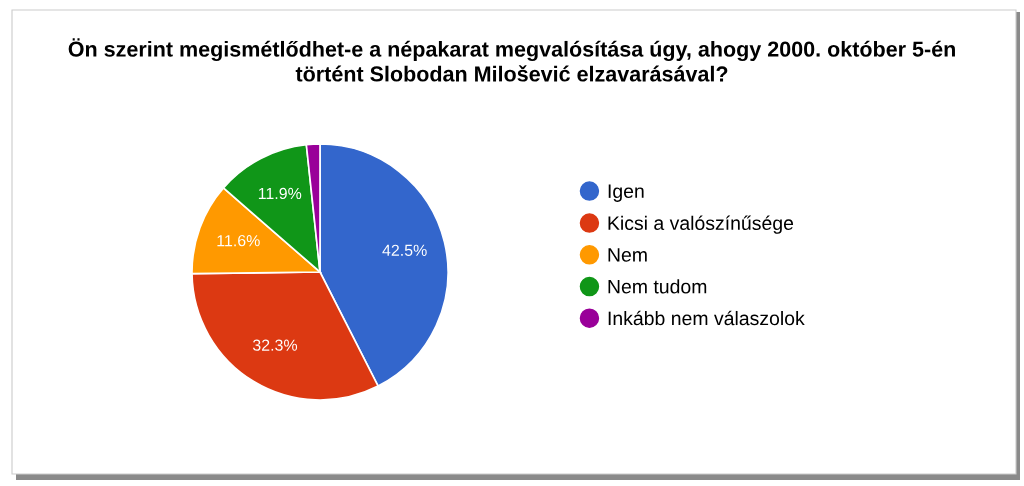 The height and width of the screenshot is (486, 1024). Describe the element at coordinates (511, 60) in the screenshot. I see `chart-title: Ön szerint megismétlődhet-e a népakarat megvalósítása úgy, ahogy 2000. október 5-én történt Slobodan Milošević elzavarásával?` at that location.